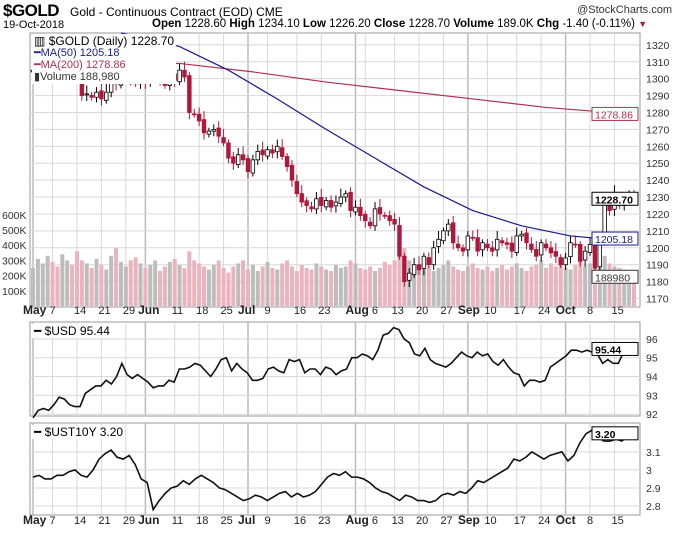 The height and width of the screenshot is (535, 692). What do you see at coordinates (605, 435) in the screenshot?
I see `ust10y-last-tag: 3.20` at bounding box center [605, 435].